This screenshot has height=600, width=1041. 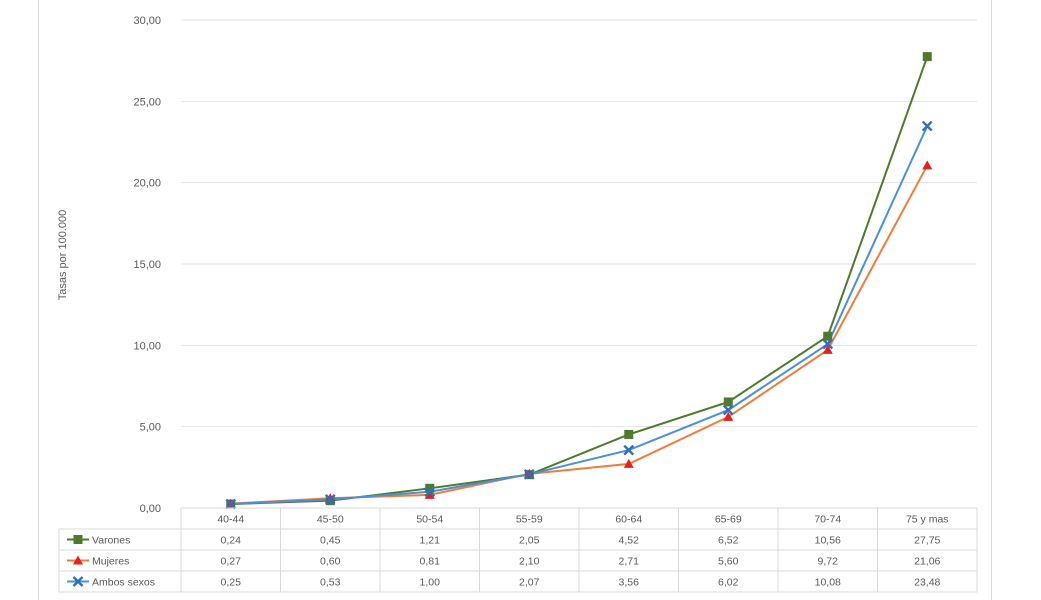 I want to click on y-tick-label: 10,00, so click(x=147, y=346).